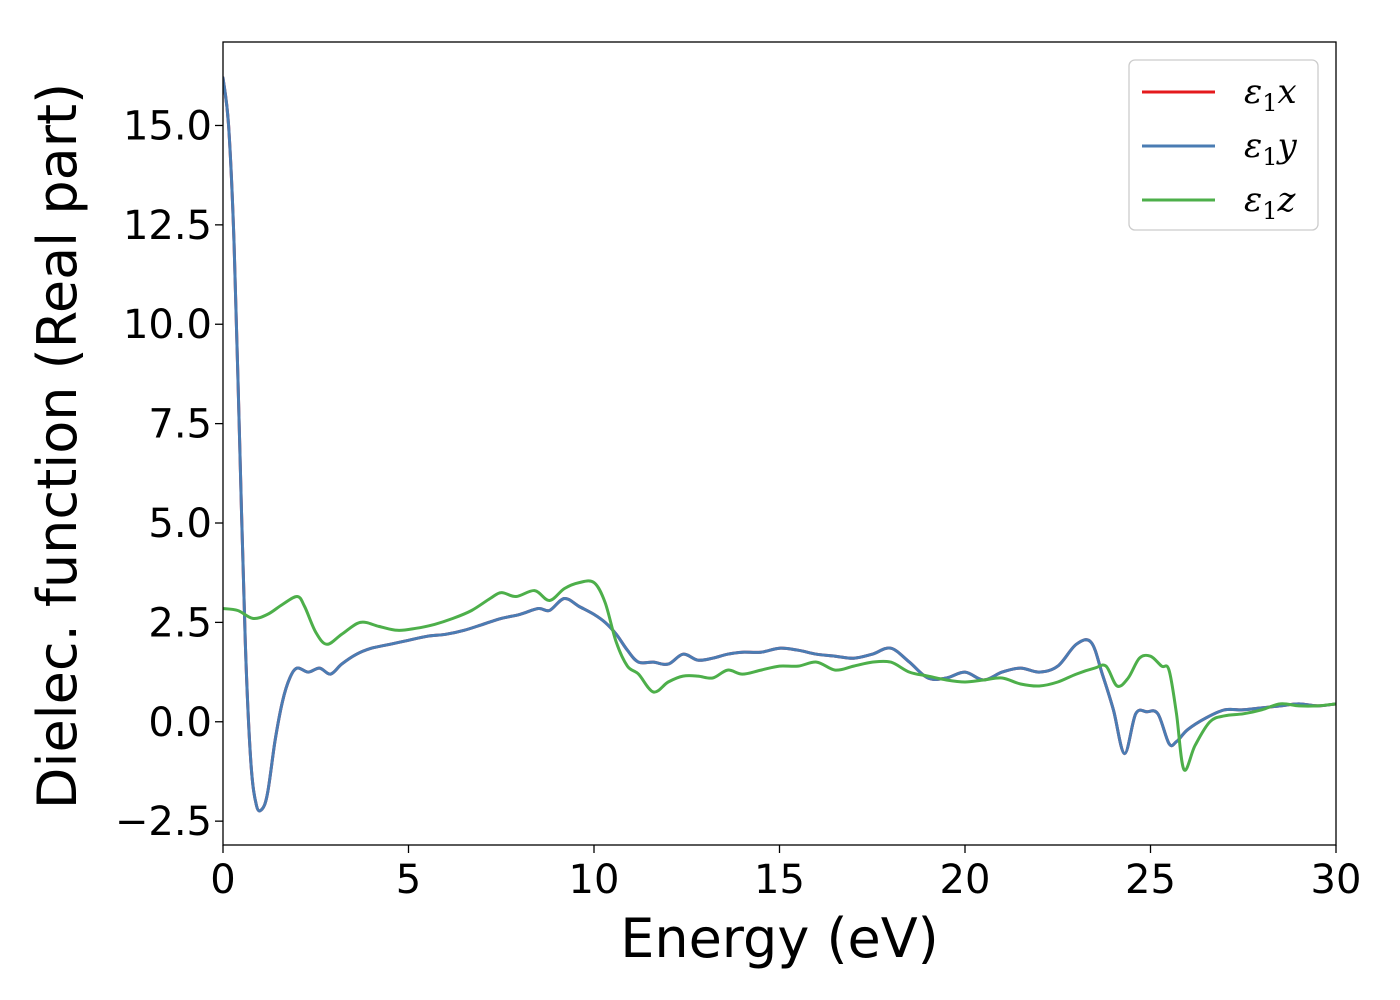 This screenshot has width=1400, height=1000. Describe the element at coordinates (779, 938) in the screenshot. I see `x-axis-label: Energy (eV)` at that location.